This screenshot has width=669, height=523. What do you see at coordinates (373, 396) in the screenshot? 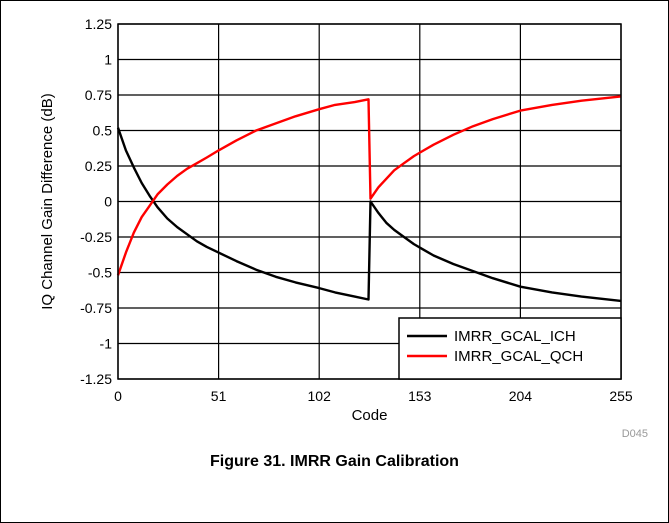
I see `x-tick-labels: 0 51 102 153 204 255` at bounding box center [373, 396].